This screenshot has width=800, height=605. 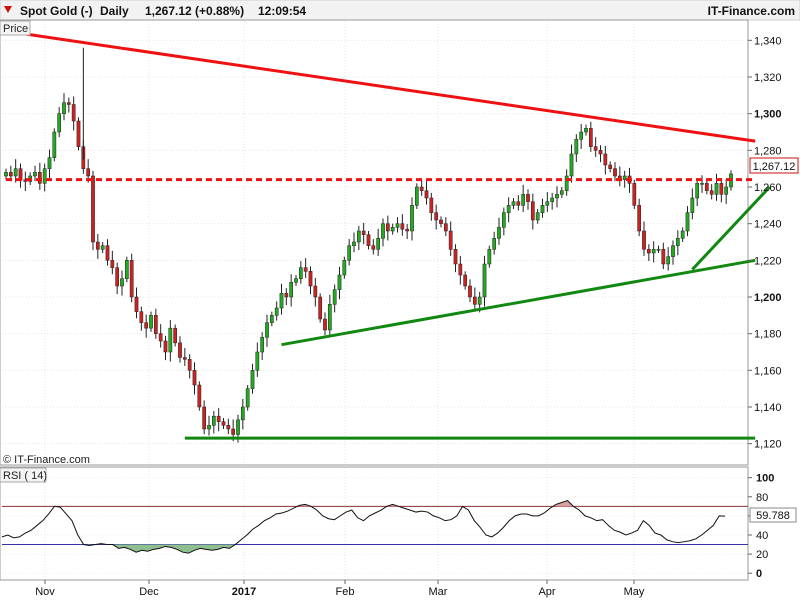 I want to click on price-axis-tick-label: 1,140, so click(x=768, y=408).